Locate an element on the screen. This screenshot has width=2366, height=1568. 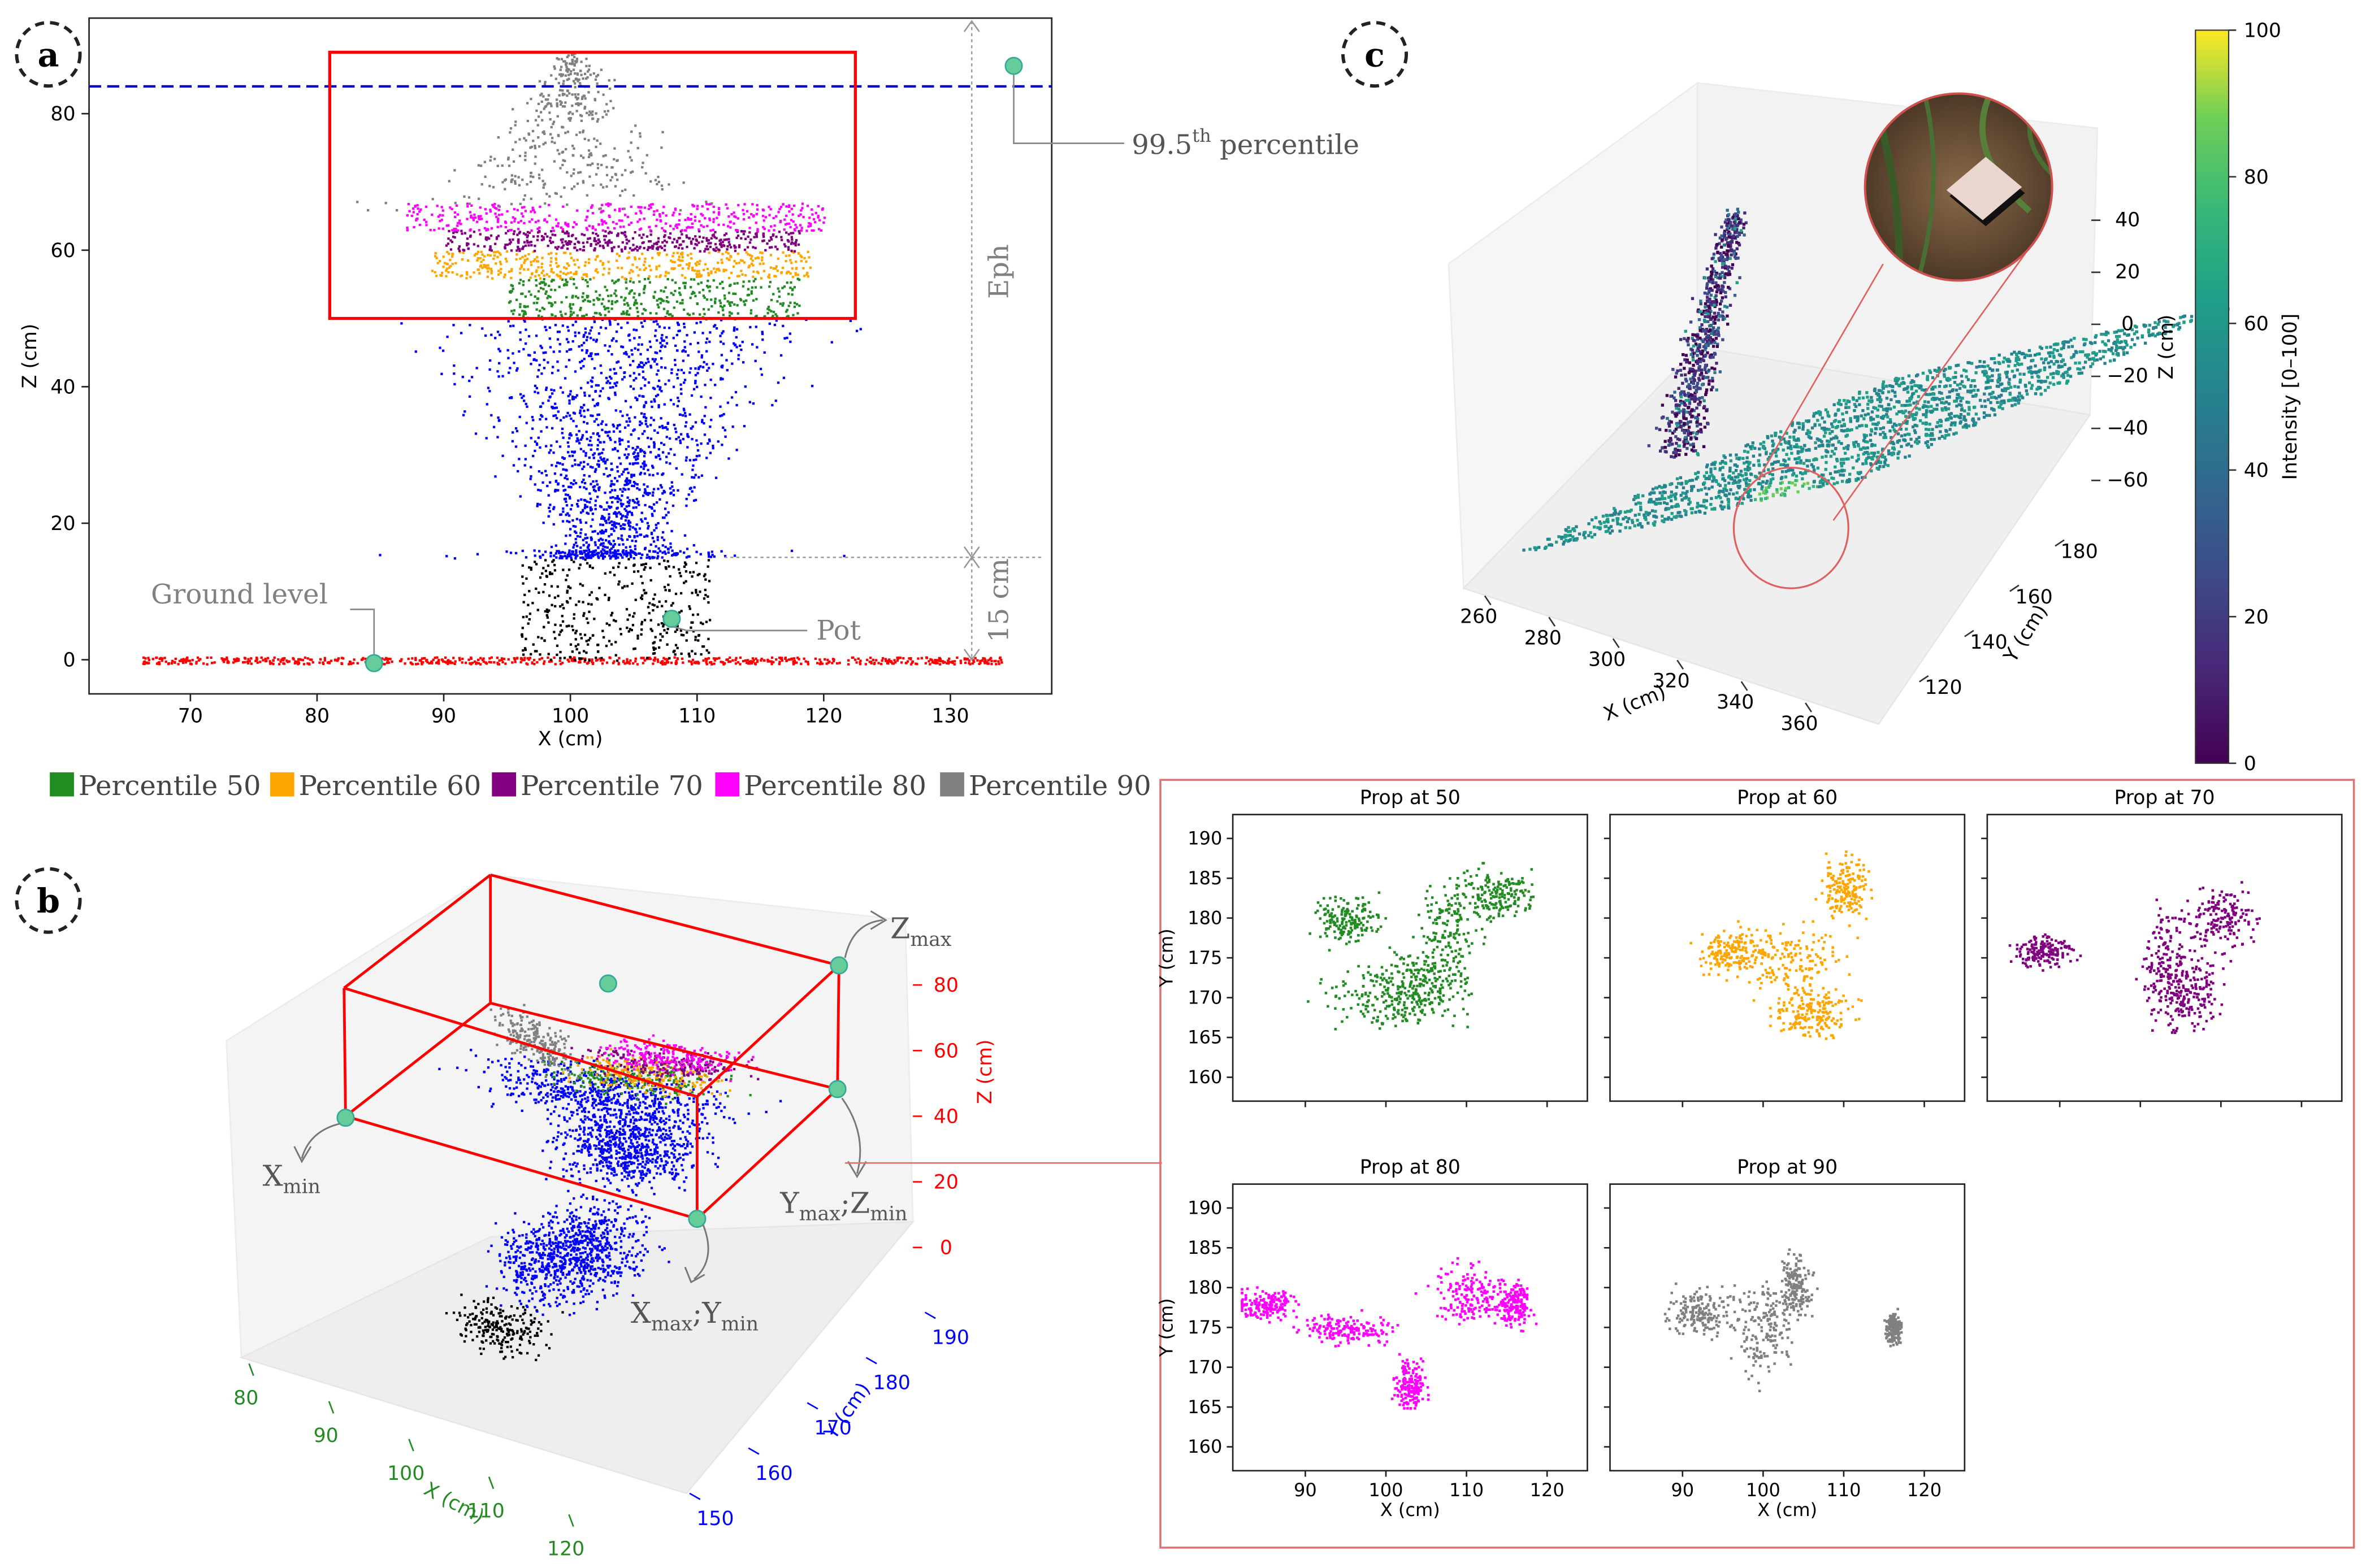
panel-label-c: c is located at coordinates (1374, 54).